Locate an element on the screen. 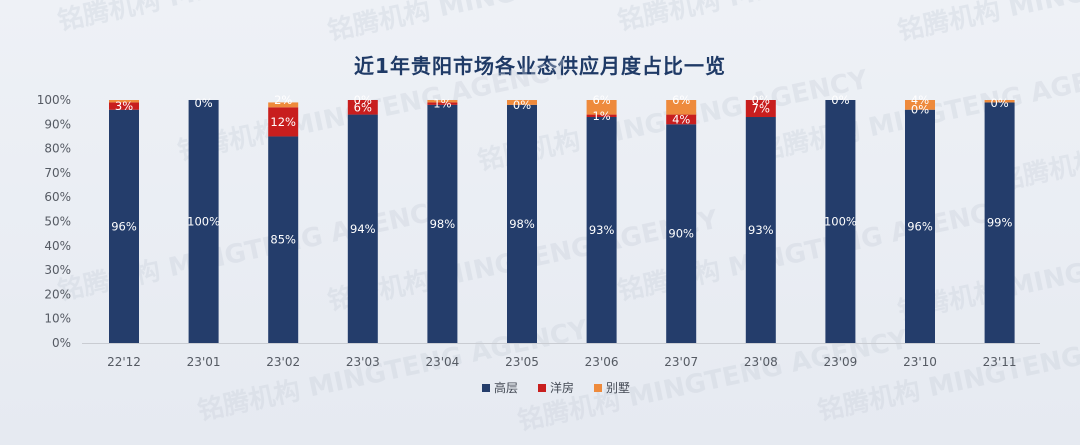 The height and width of the screenshot is (445, 1080). x-tick-label: 23'04 is located at coordinates (442, 362).